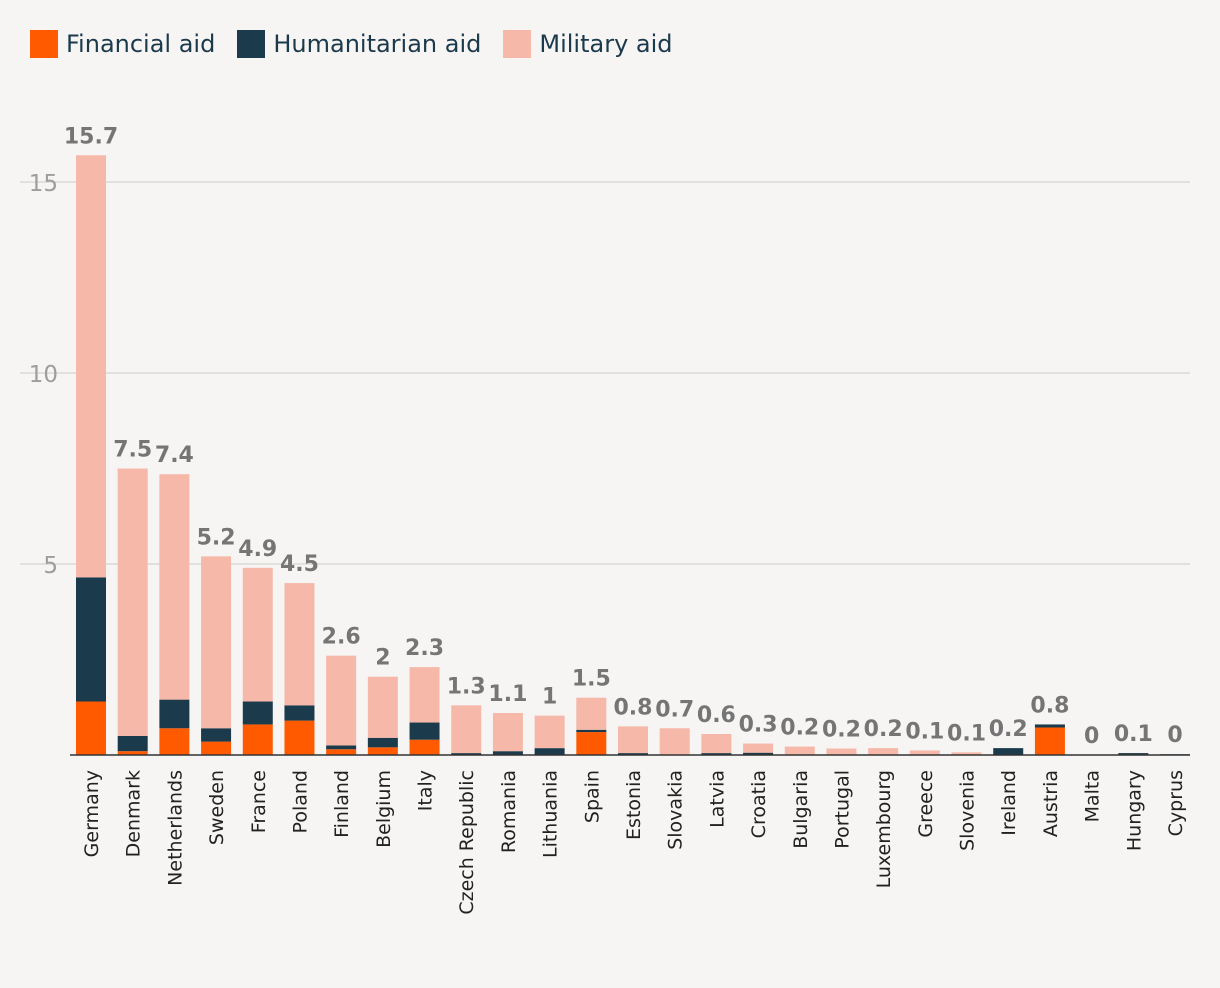  Describe the element at coordinates (1134, 810) in the screenshot. I see `x-tick-label: Hungary` at that location.